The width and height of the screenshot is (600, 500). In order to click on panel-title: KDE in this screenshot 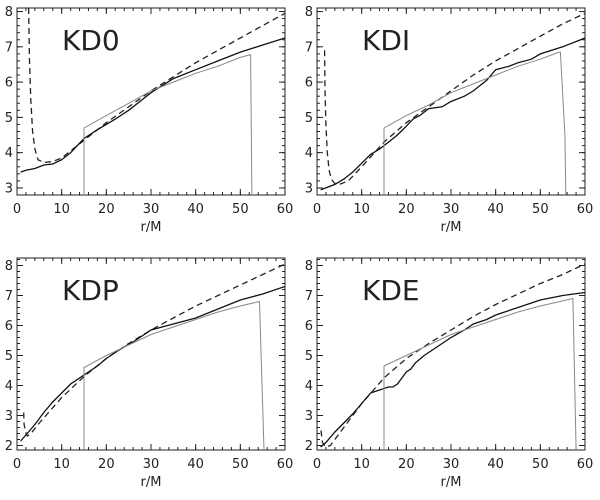, I will do `click(391, 290)`.